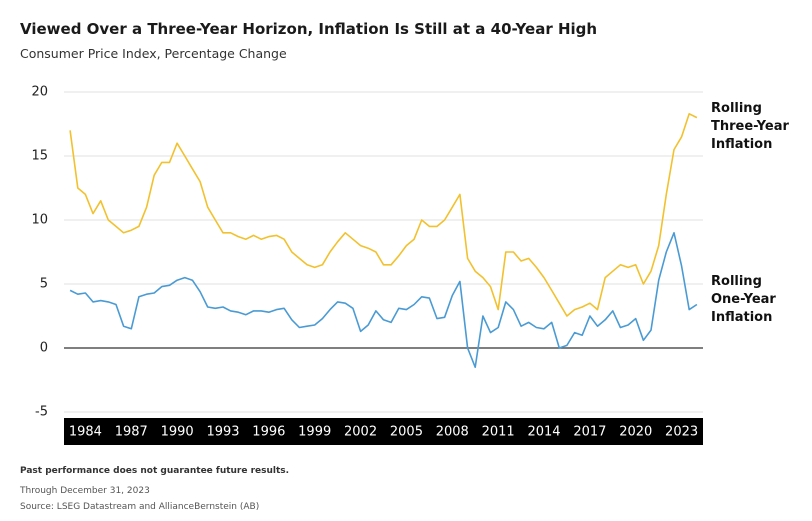  I want to click on x-tick-label: 2008, so click(452, 432).